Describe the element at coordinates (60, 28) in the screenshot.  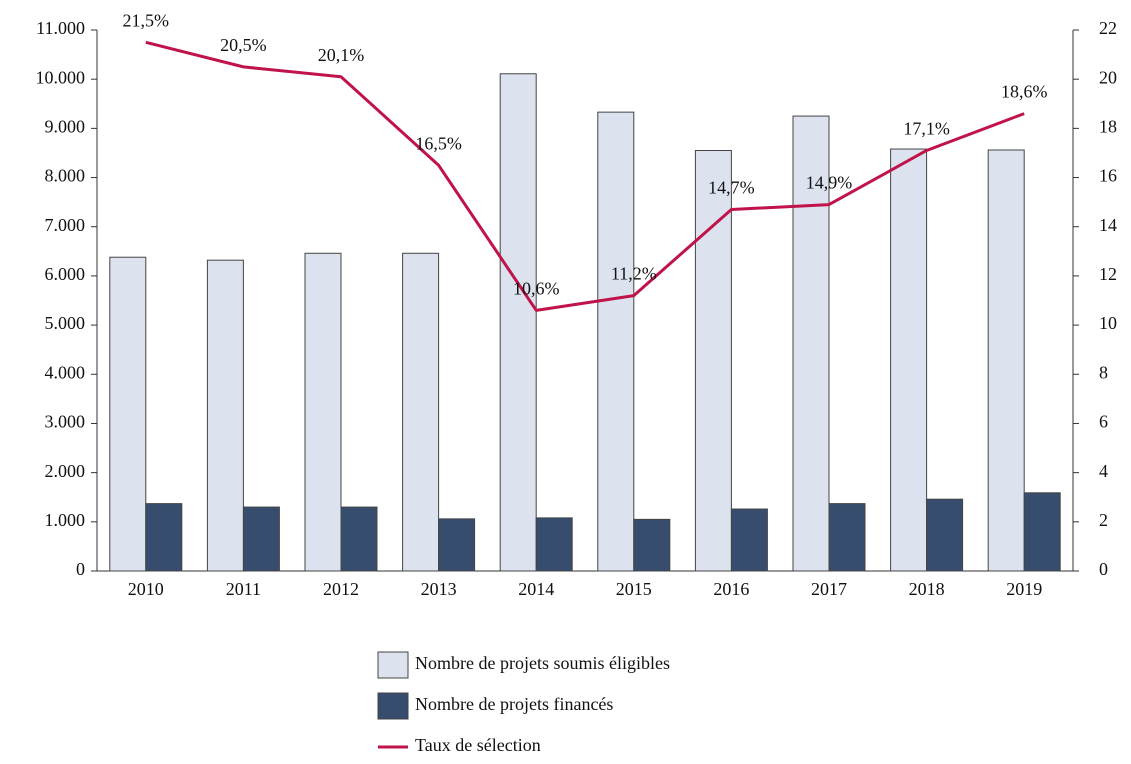
I see `y-tick-label: 11.000` at that location.